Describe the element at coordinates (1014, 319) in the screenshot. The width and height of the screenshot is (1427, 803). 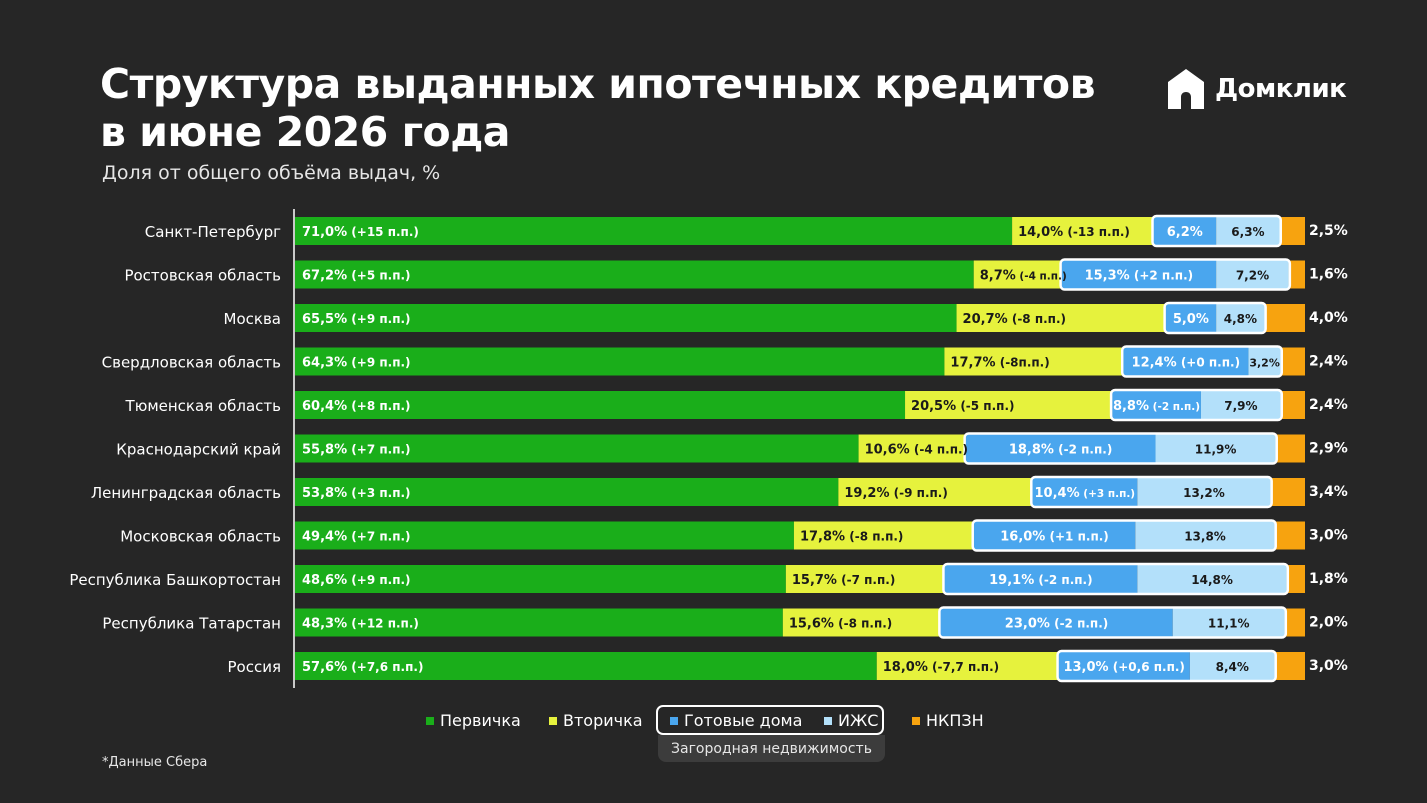
I see `data-label-secondary: 20,7% (-8 п.п.)` at that location.